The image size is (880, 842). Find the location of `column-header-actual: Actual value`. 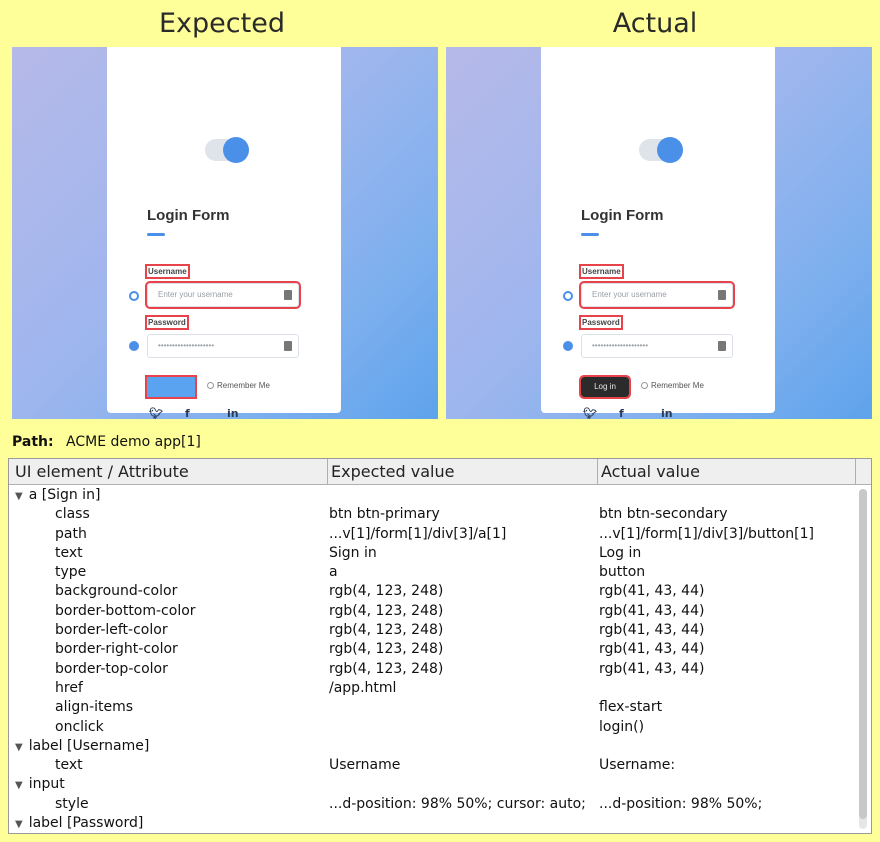

column-header-actual: Actual value is located at coordinates (650, 471).